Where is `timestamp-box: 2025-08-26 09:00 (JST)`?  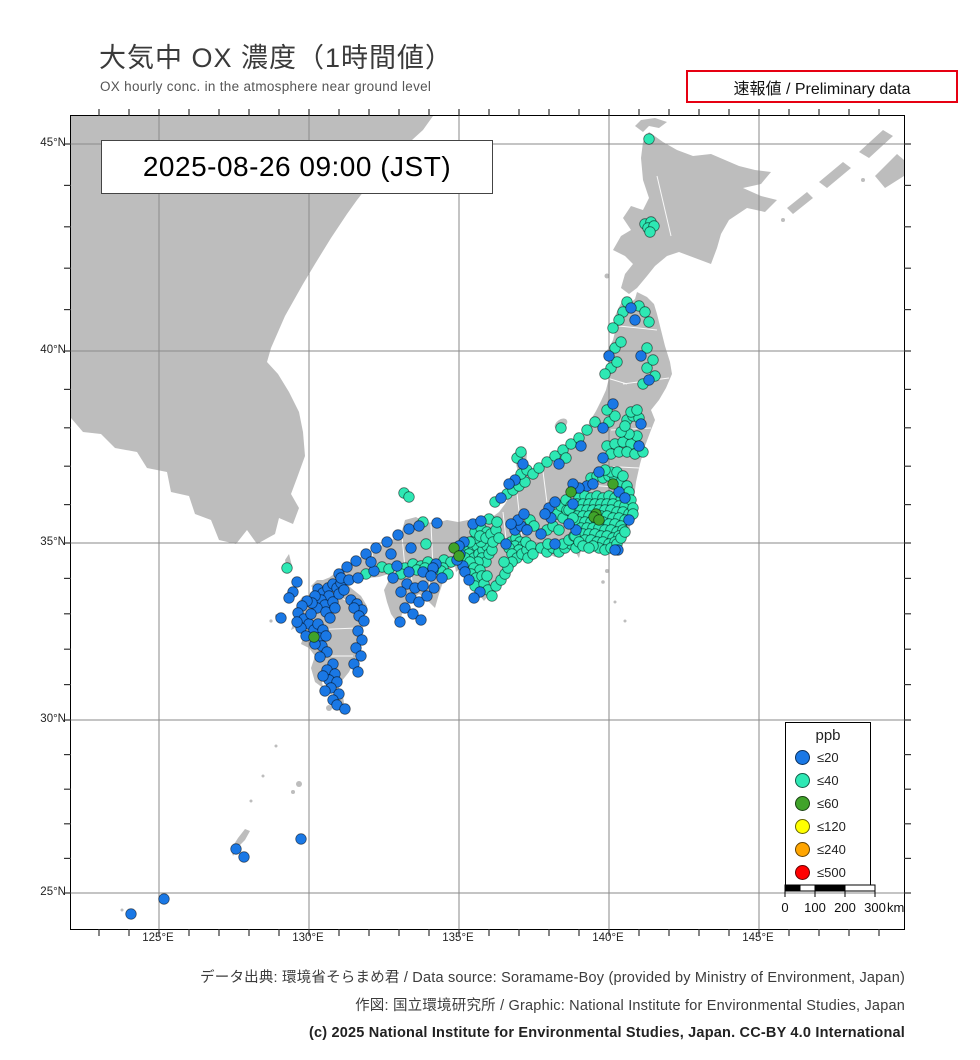 timestamp-box: 2025-08-26 09:00 (JST) is located at coordinates (297, 167).